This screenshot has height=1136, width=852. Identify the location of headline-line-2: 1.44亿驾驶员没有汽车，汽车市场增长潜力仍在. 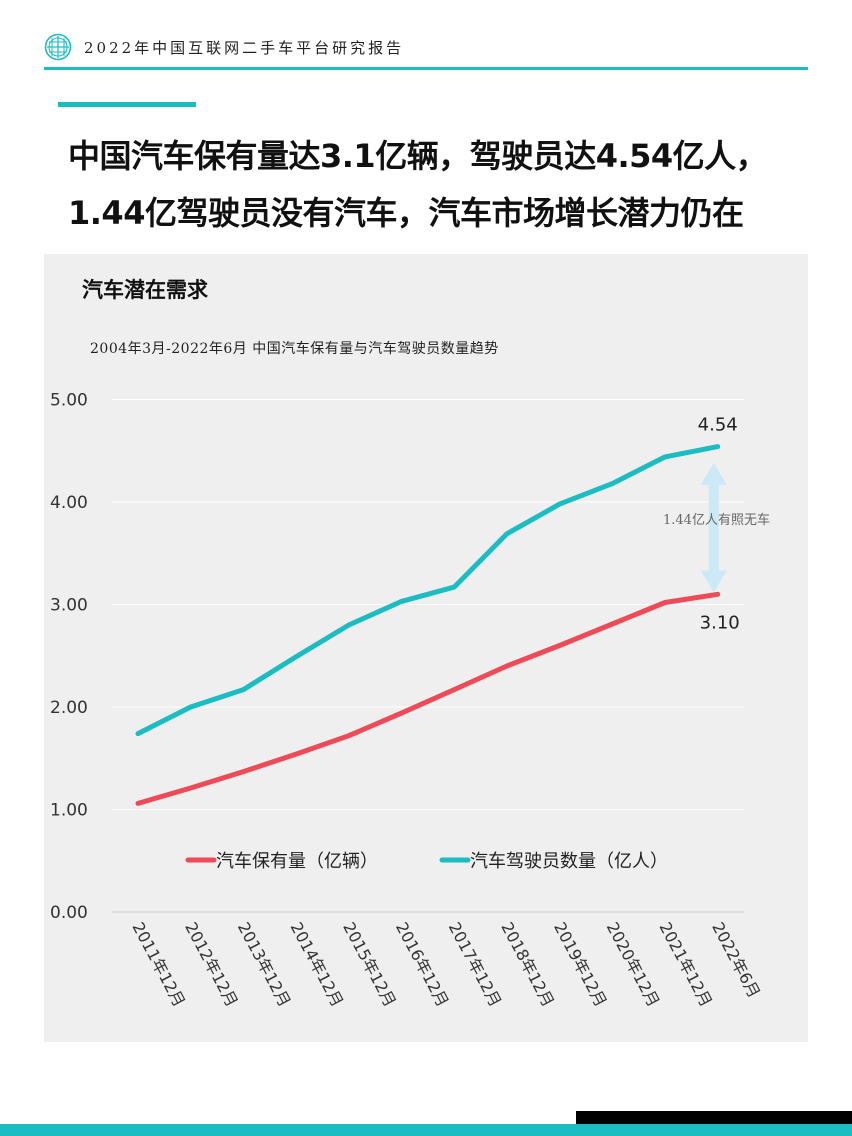
(406, 213).